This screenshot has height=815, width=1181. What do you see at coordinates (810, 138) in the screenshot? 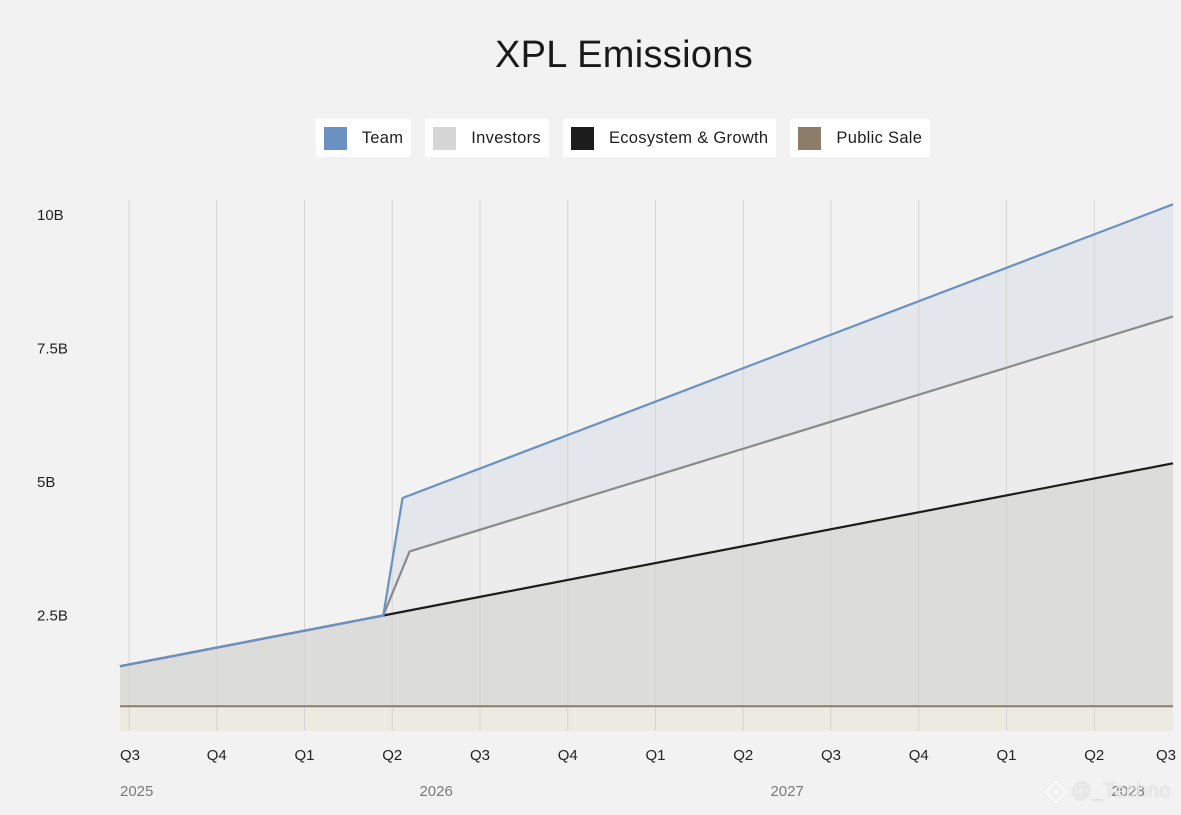
I see `legend-swatch-public-sale` at bounding box center [810, 138].